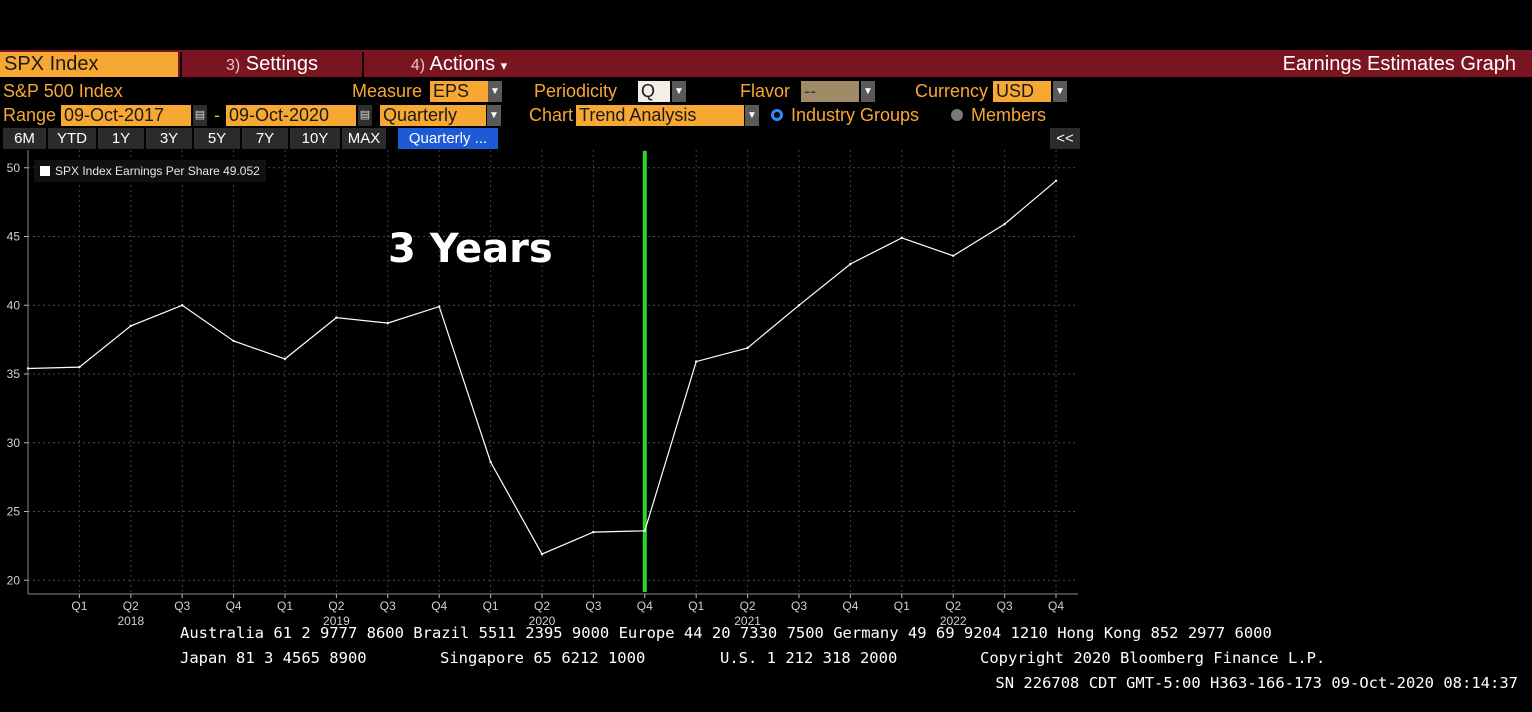 Image resolution: width=1532 pixels, height=712 pixels. I want to click on range-3y-button: 3Y, so click(169, 138).